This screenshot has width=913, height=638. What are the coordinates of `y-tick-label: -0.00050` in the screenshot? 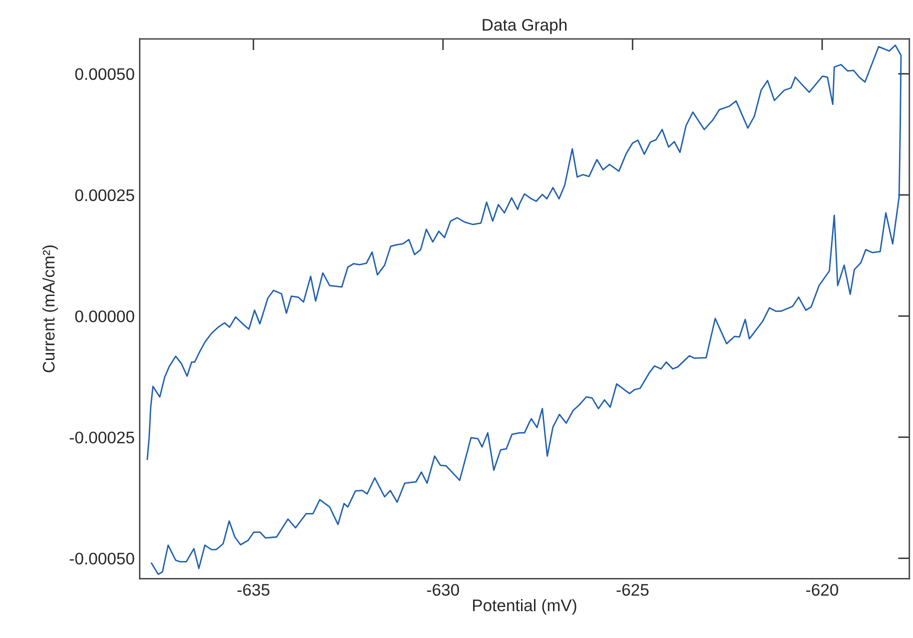 It's located at (102, 558).